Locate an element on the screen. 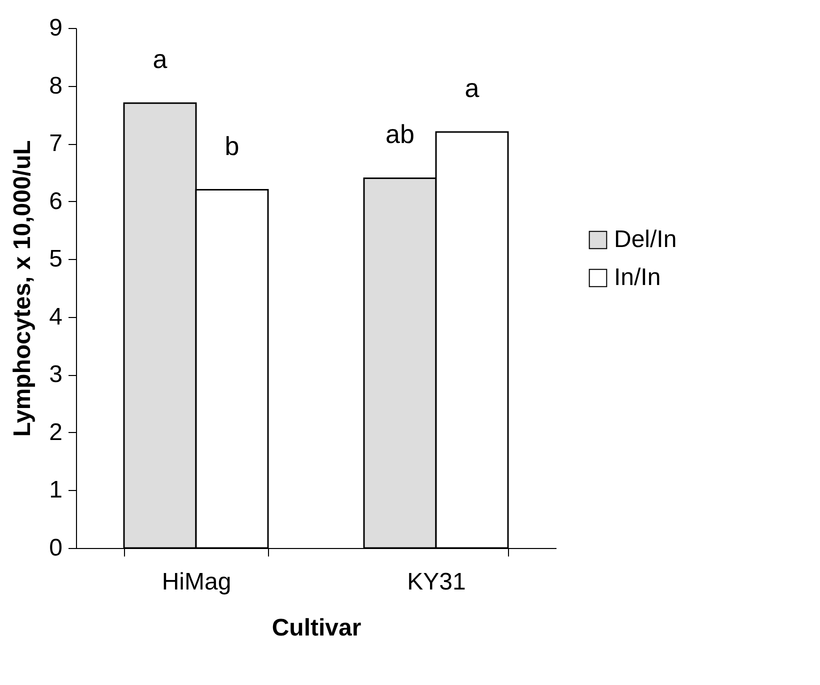 The image size is (820, 685). x-axis-title: Cultivar is located at coordinates (317, 628).